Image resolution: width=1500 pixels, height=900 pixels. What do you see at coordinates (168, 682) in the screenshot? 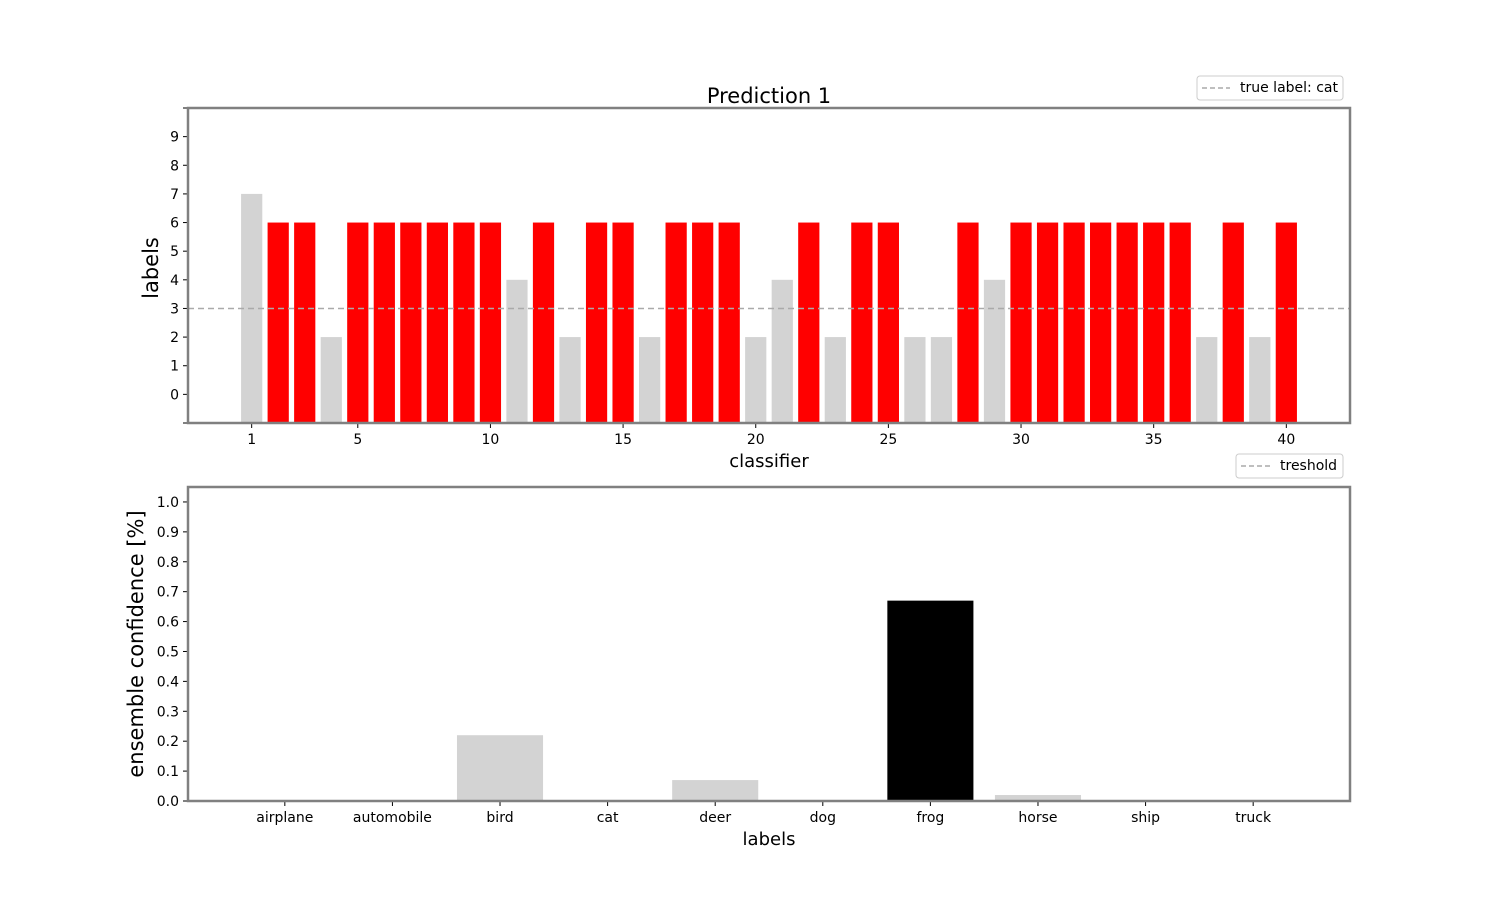
I see `chart2-ytick-label: 0.4` at bounding box center [168, 682].